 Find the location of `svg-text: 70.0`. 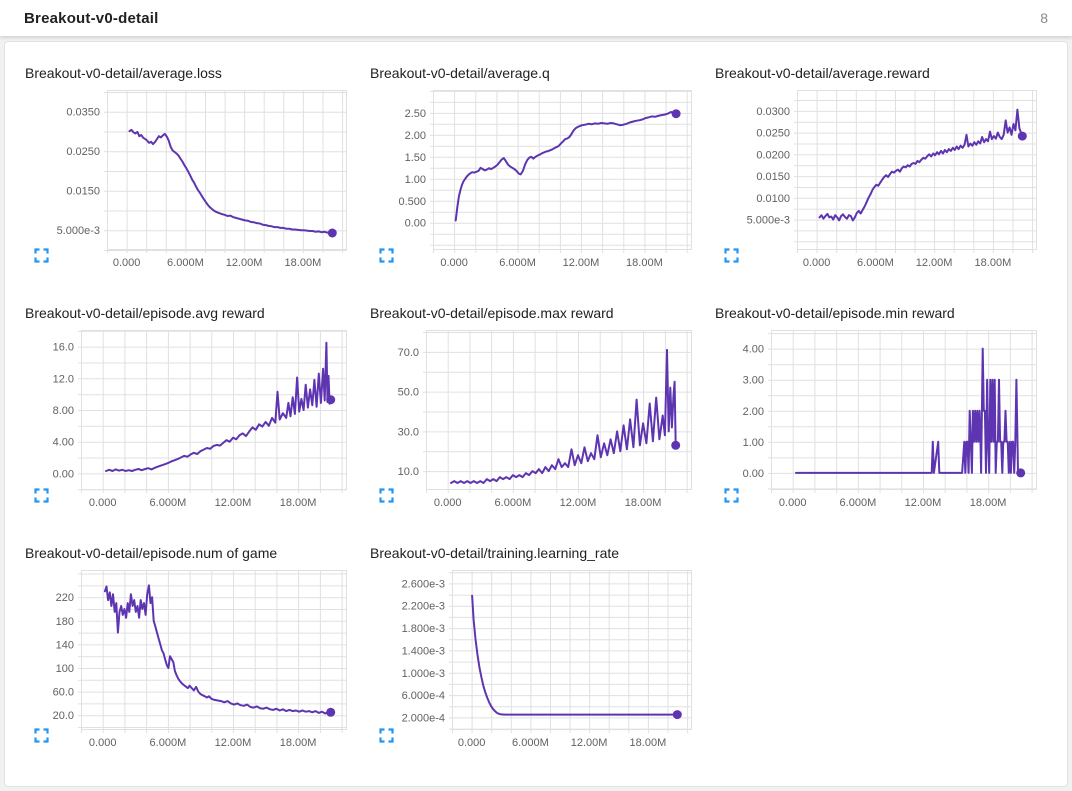

svg-text: 70.0 is located at coordinates (408, 353).